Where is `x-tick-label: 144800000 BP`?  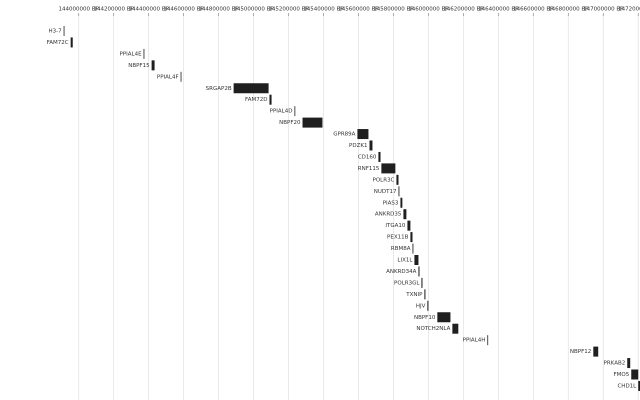
x-tick-label: 144800000 BP is located at coordinates (218, 10).